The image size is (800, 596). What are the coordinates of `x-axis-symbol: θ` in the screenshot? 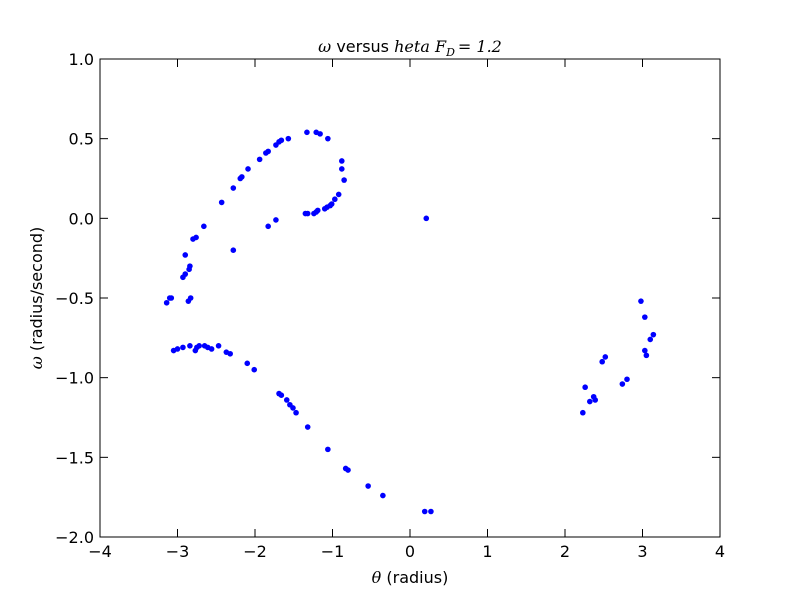 It's located at (377, 577).